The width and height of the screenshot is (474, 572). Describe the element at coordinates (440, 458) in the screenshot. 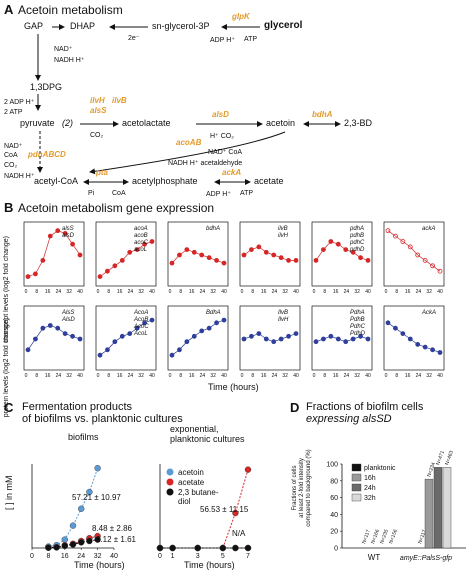

I see `n-label: N=471` at that location.